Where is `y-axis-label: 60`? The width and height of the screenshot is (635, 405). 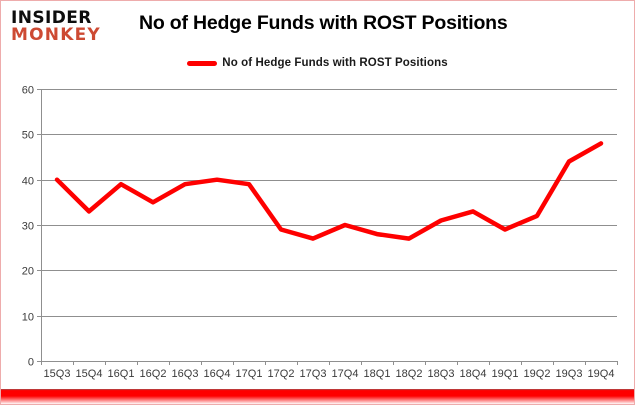 y-axis-label: 60 is located at coordinates (28, 91).